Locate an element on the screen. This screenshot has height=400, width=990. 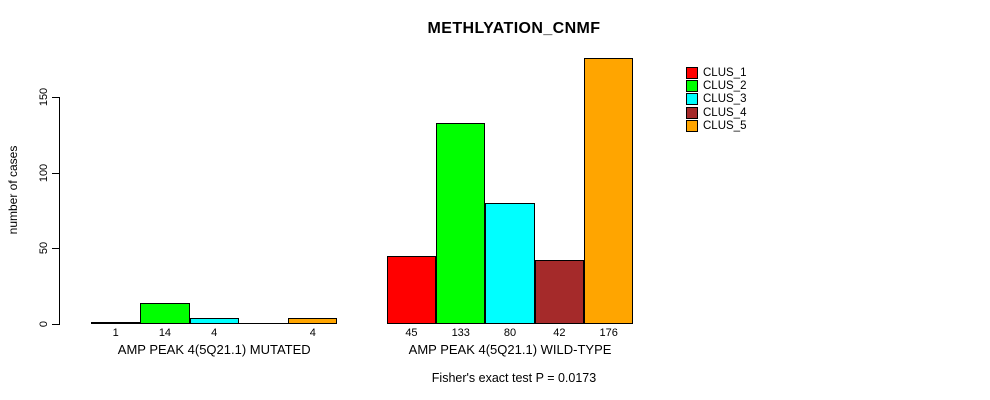
bar-value-label: 1 is located at coordinates (115, 333).